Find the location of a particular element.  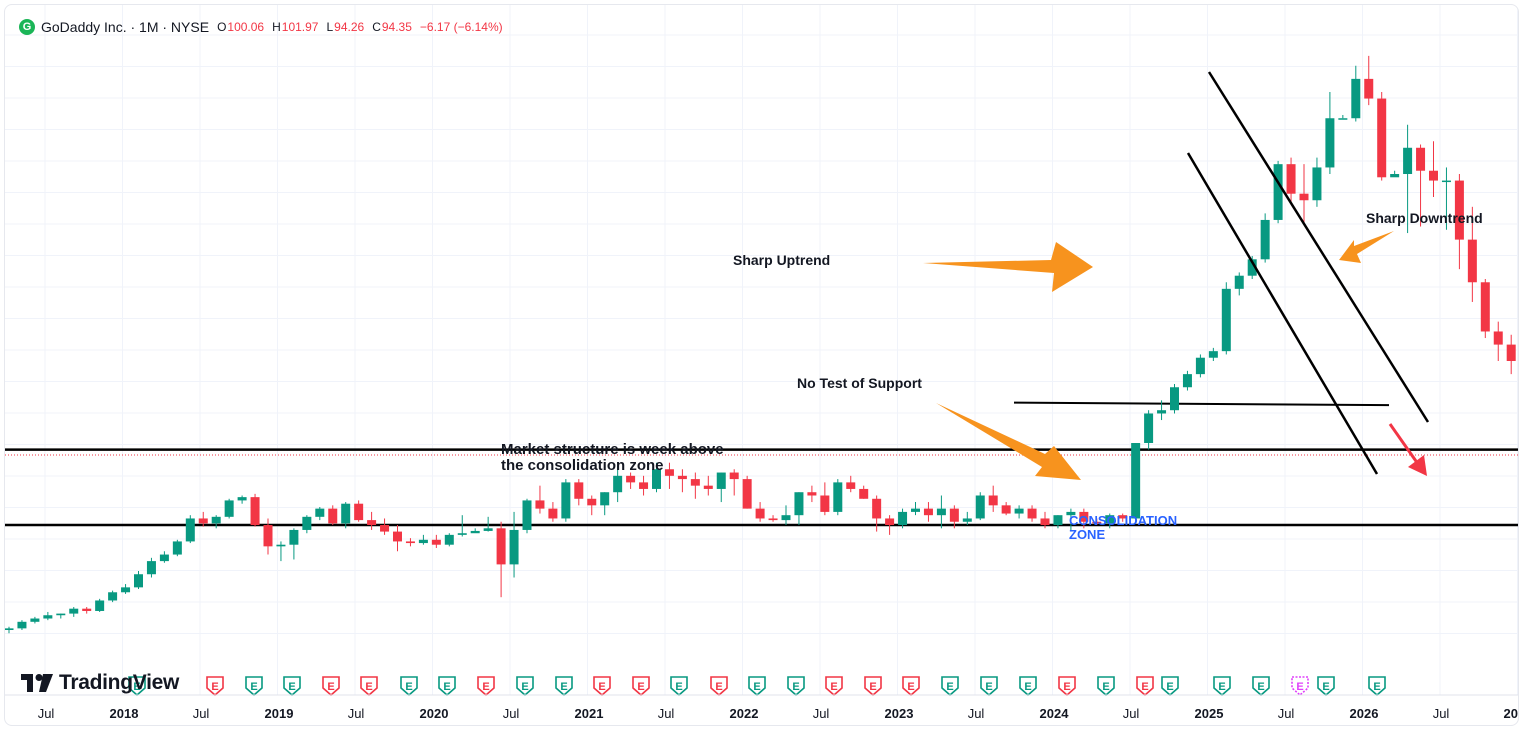

tradingview-logo: TradingView is located at coordinates (100, 683).